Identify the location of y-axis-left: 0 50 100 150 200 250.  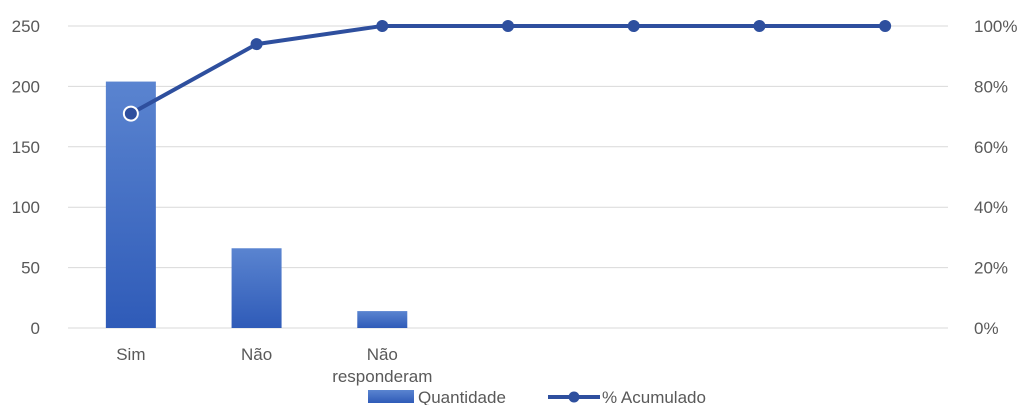
(26, 177).